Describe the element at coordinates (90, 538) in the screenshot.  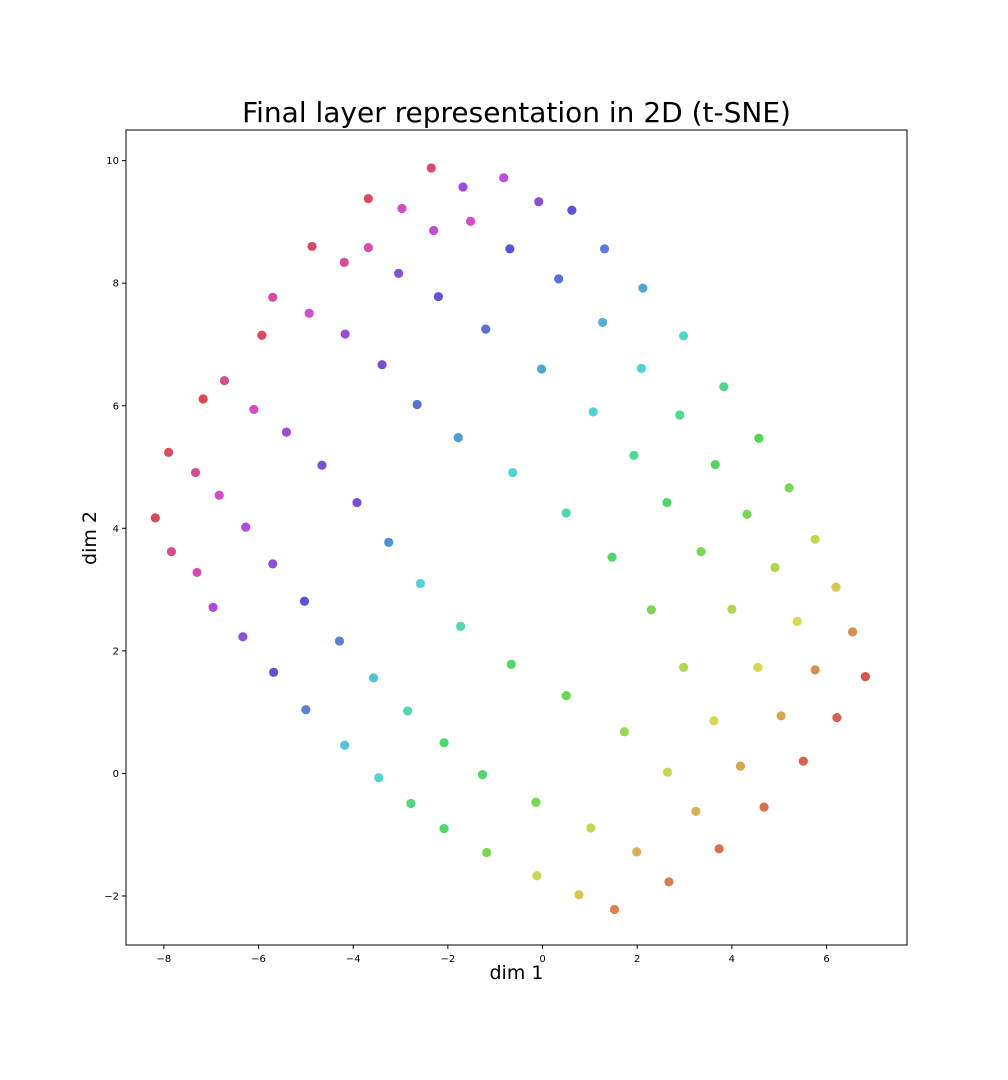
I see `y-axis-label: dim 2` at that location.